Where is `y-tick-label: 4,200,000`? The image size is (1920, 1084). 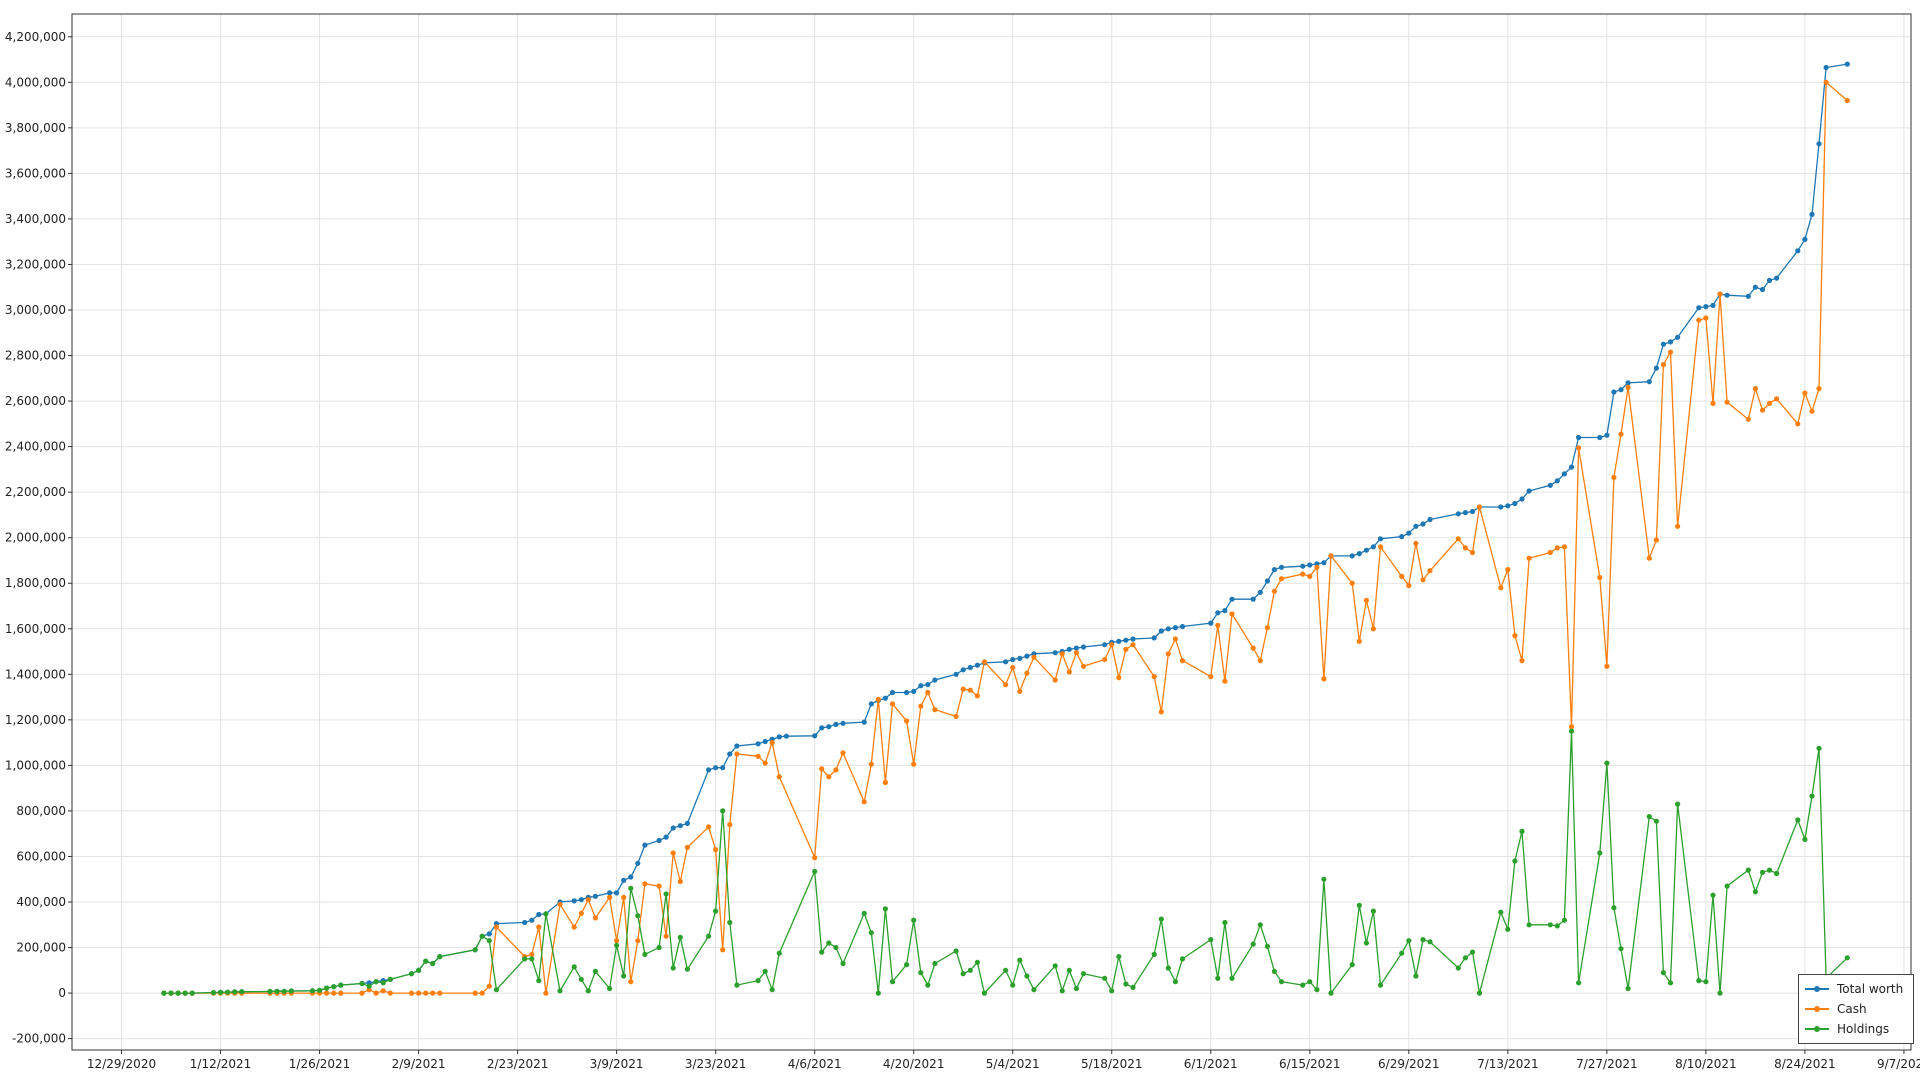 y-tick-label: 4,200,000 is located at coordinates (35, 37).